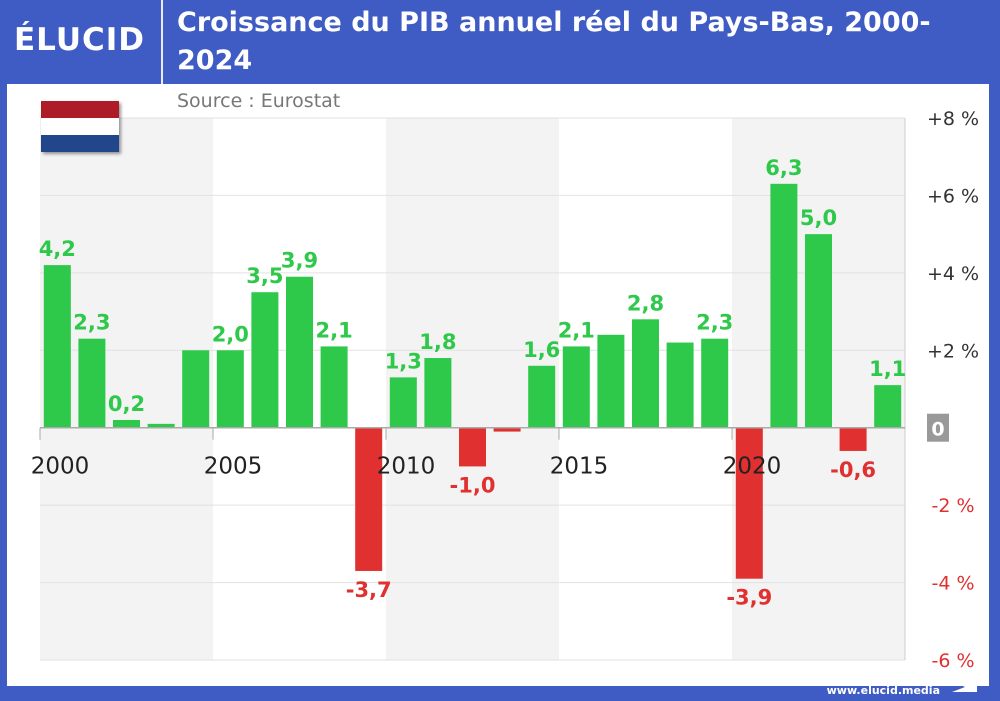  Describe the element at coordinates (369, 499) in the screenshot. I see `bar-2009` at that location.